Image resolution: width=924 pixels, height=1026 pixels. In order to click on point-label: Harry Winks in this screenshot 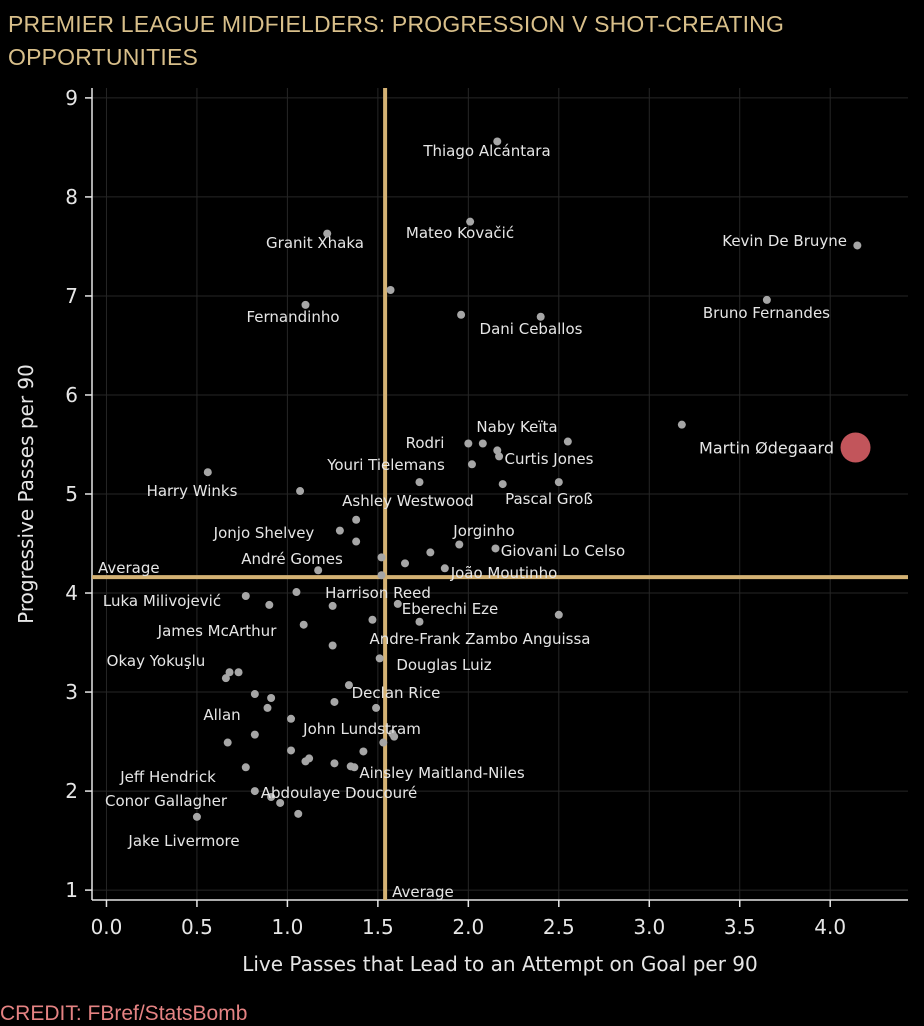, I will do `click(192, 491)`.